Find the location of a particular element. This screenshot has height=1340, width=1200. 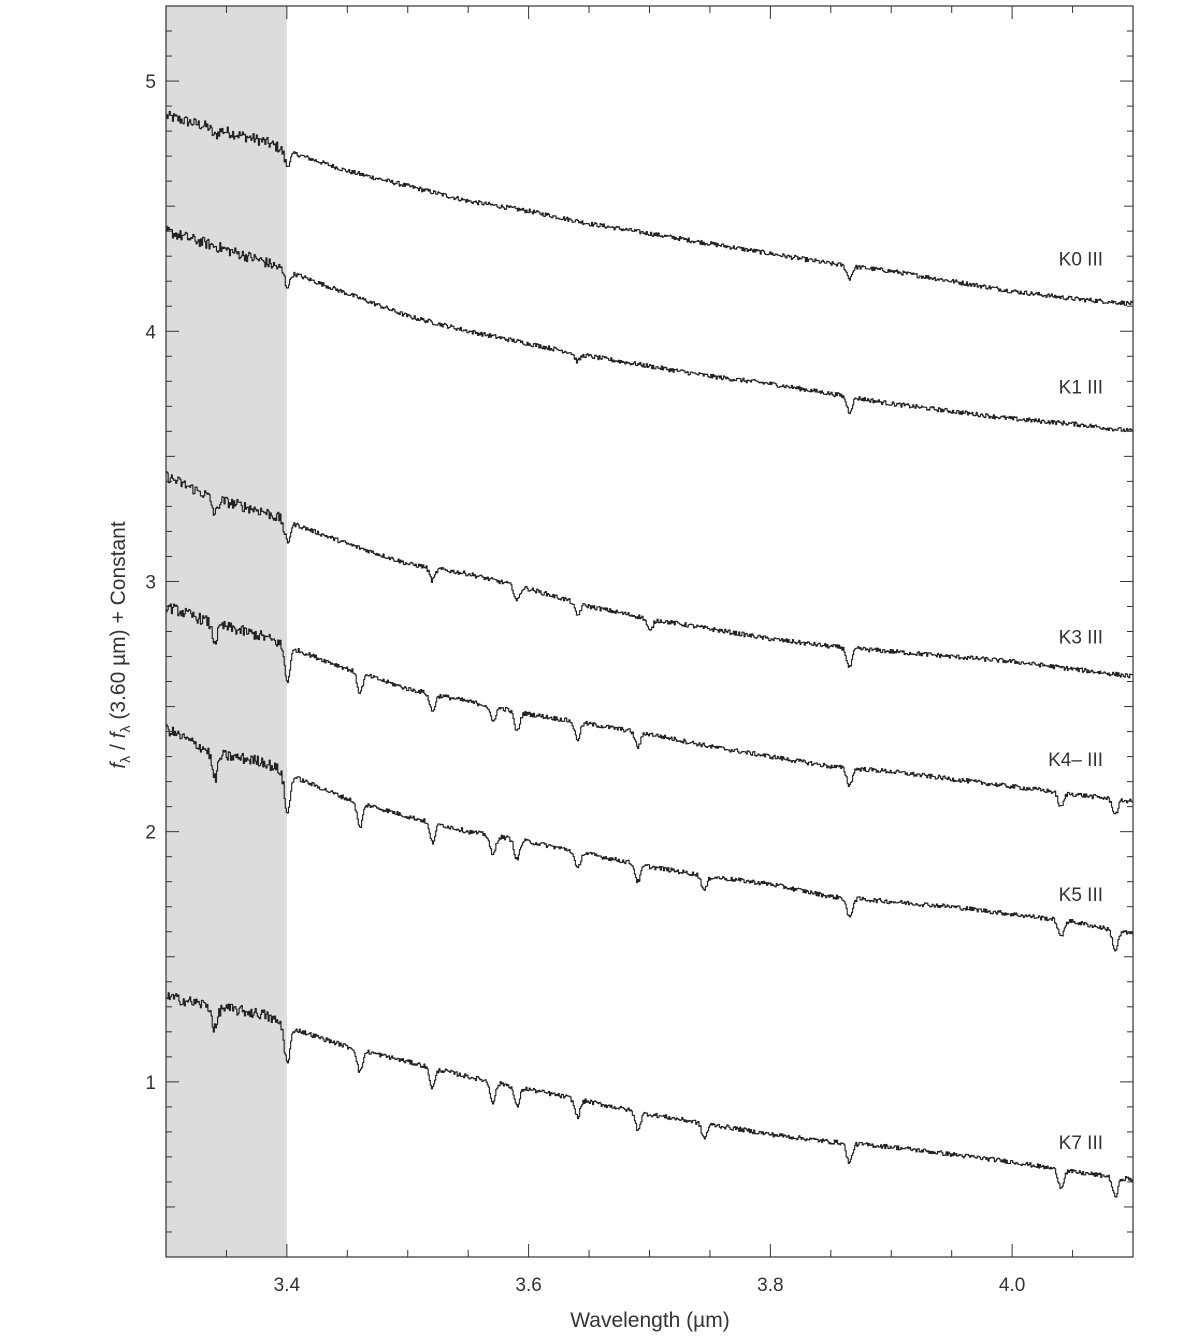

y-tick-label: 3 is located at coordinates (150, 582).